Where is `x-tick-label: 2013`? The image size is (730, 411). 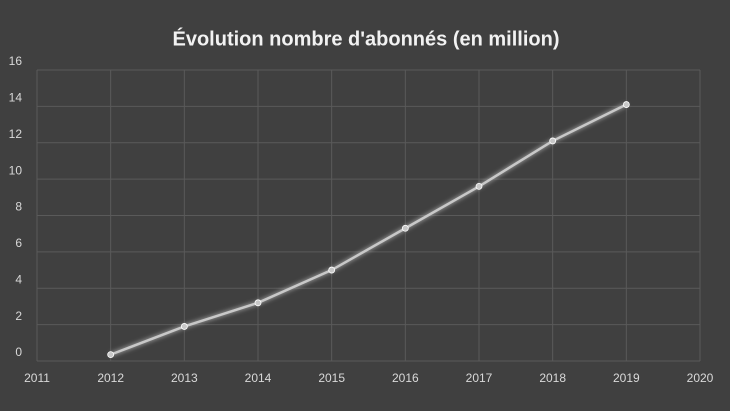
x-tick-label: 2013 is located at coordinates (184, 378).